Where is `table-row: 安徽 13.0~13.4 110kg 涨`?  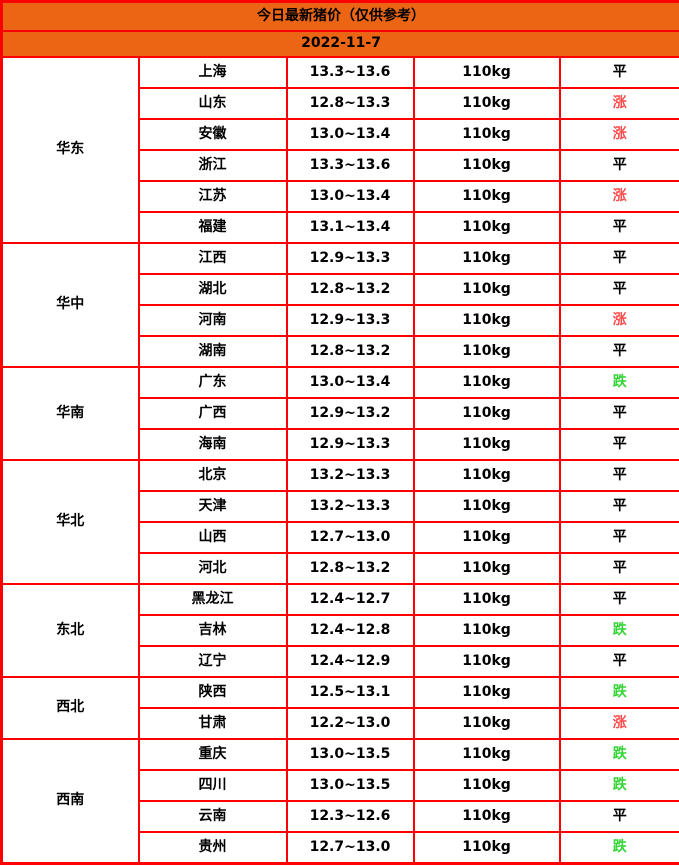
table-row: 安徽 13.0~13.4 110kg 涨 is located at coordinates (340, 134).